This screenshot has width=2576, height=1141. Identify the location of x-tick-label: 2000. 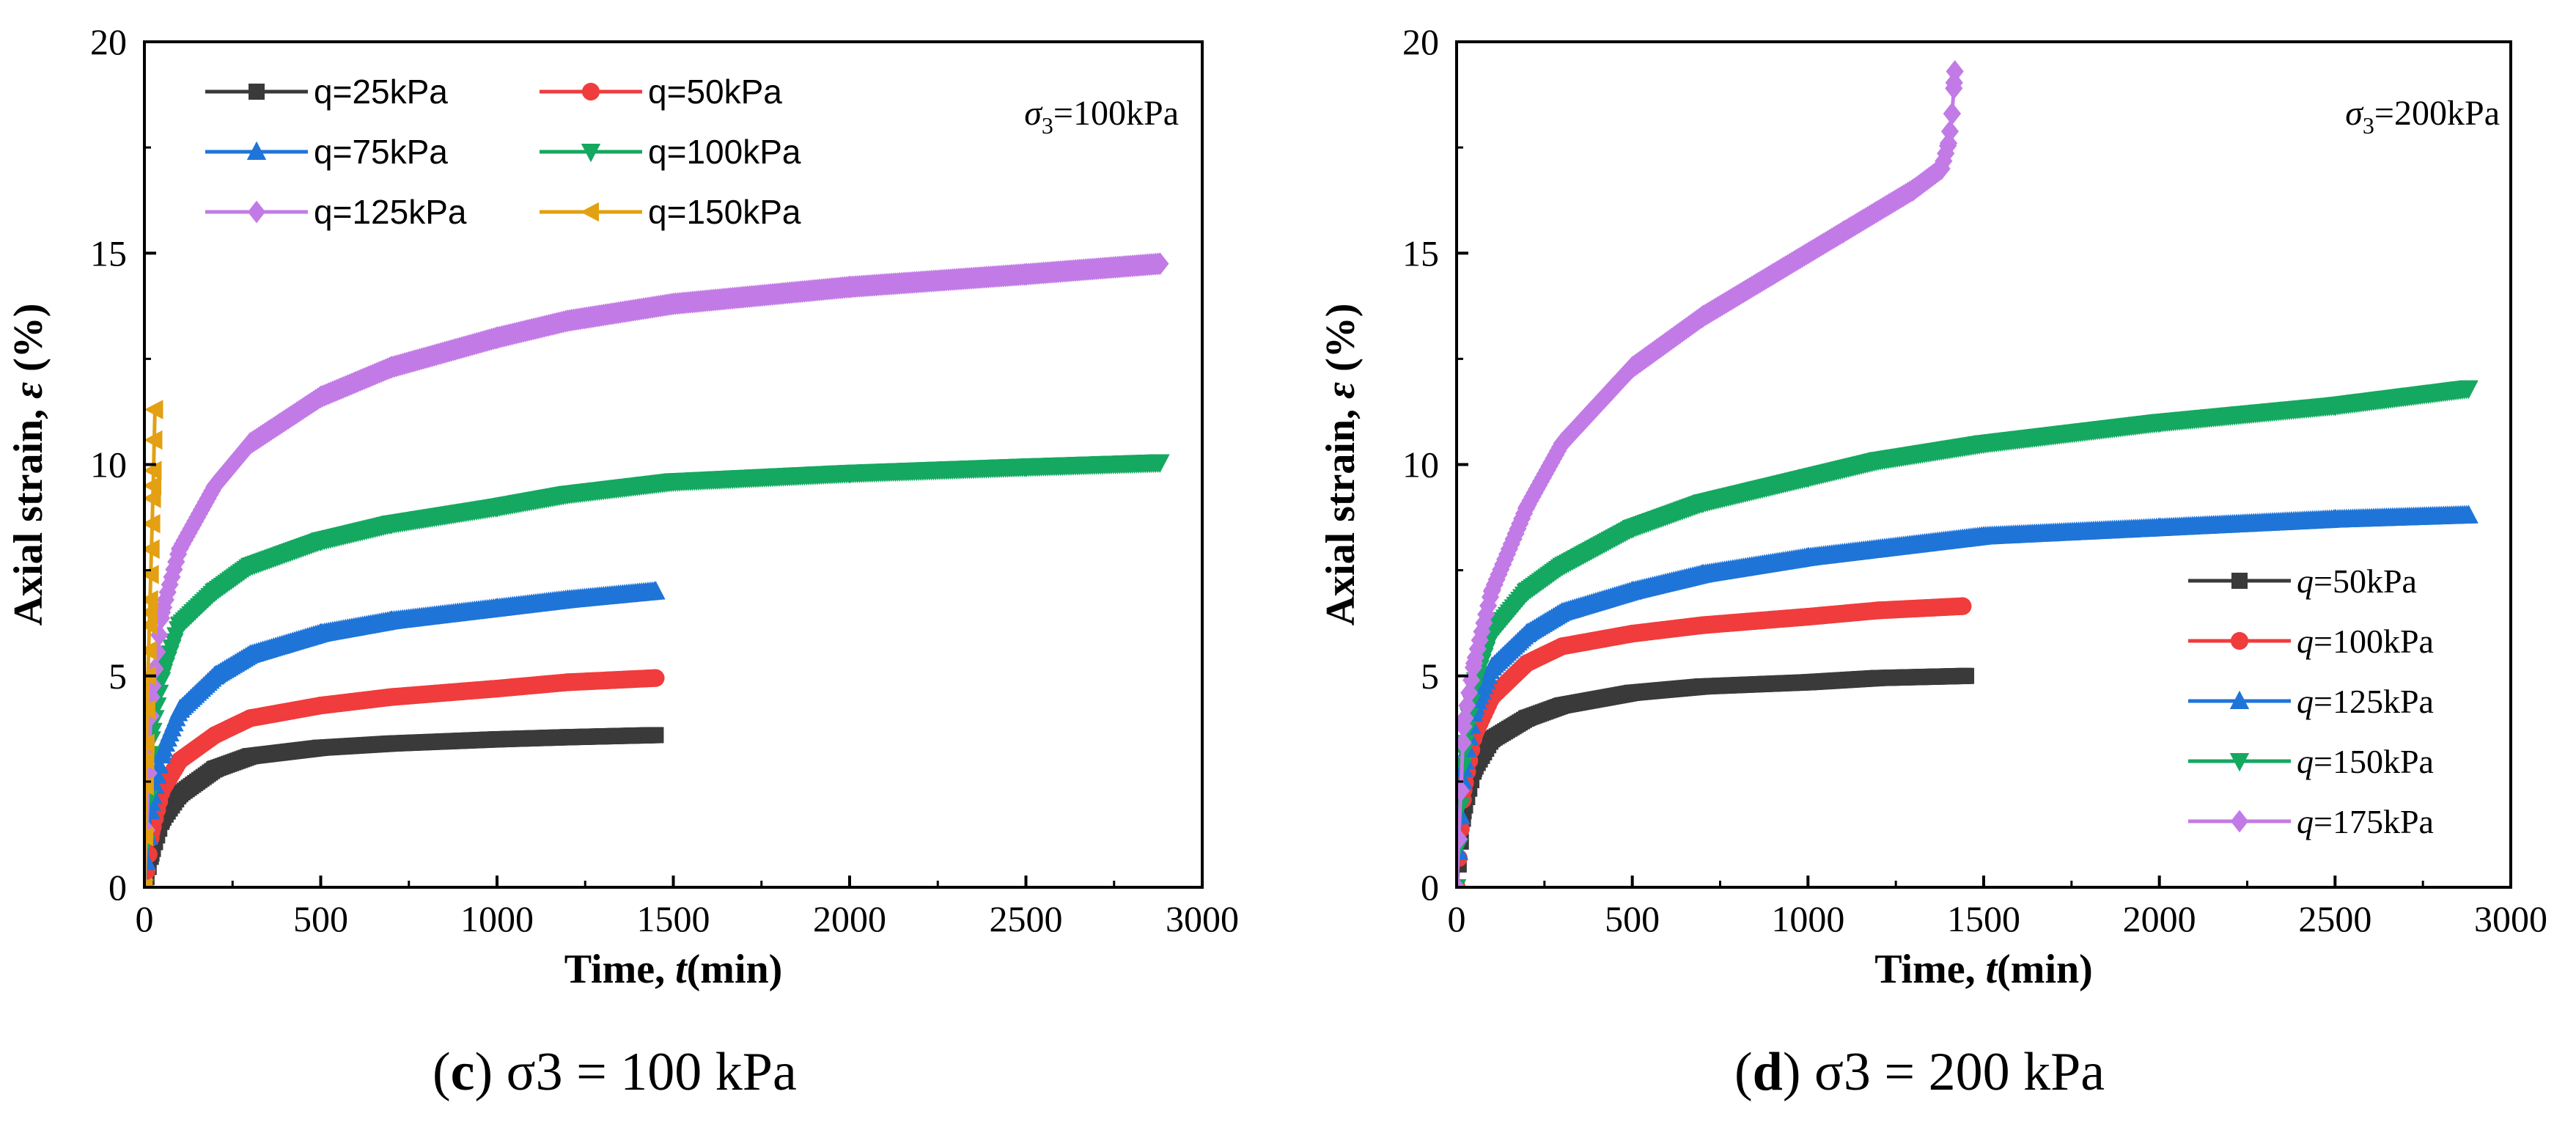
(849, 919).